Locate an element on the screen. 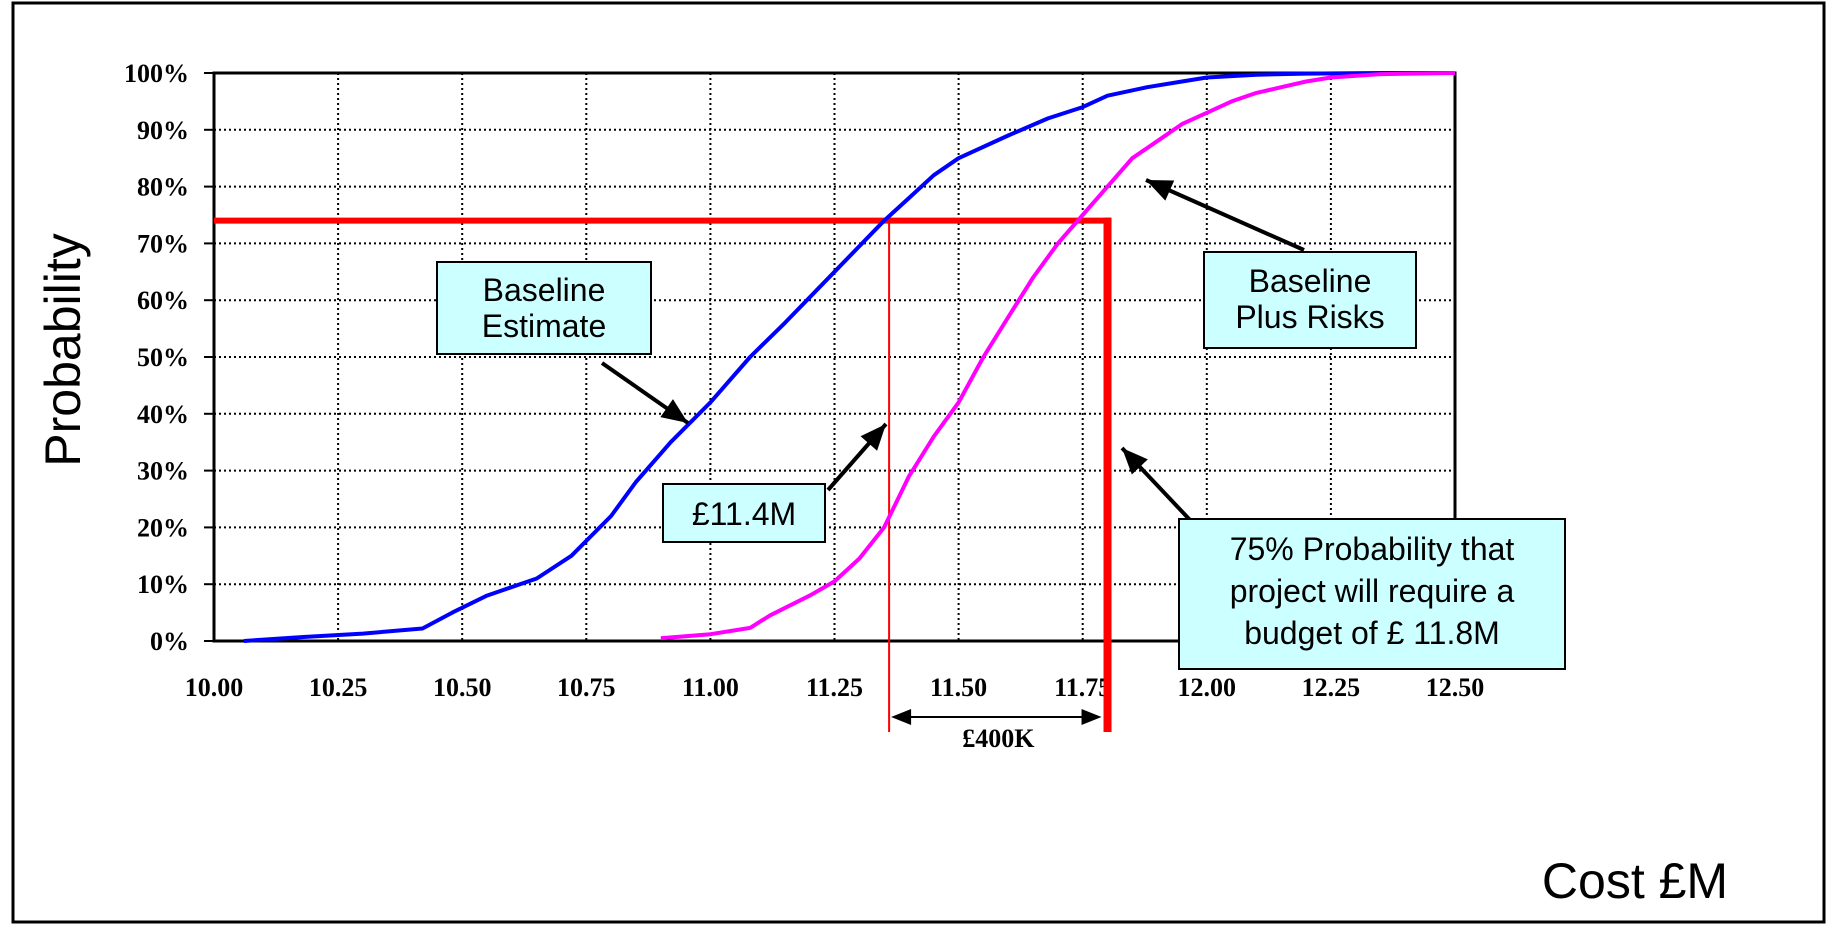  callout-text-baseline: Baseline is located at coordinates (544, 290).